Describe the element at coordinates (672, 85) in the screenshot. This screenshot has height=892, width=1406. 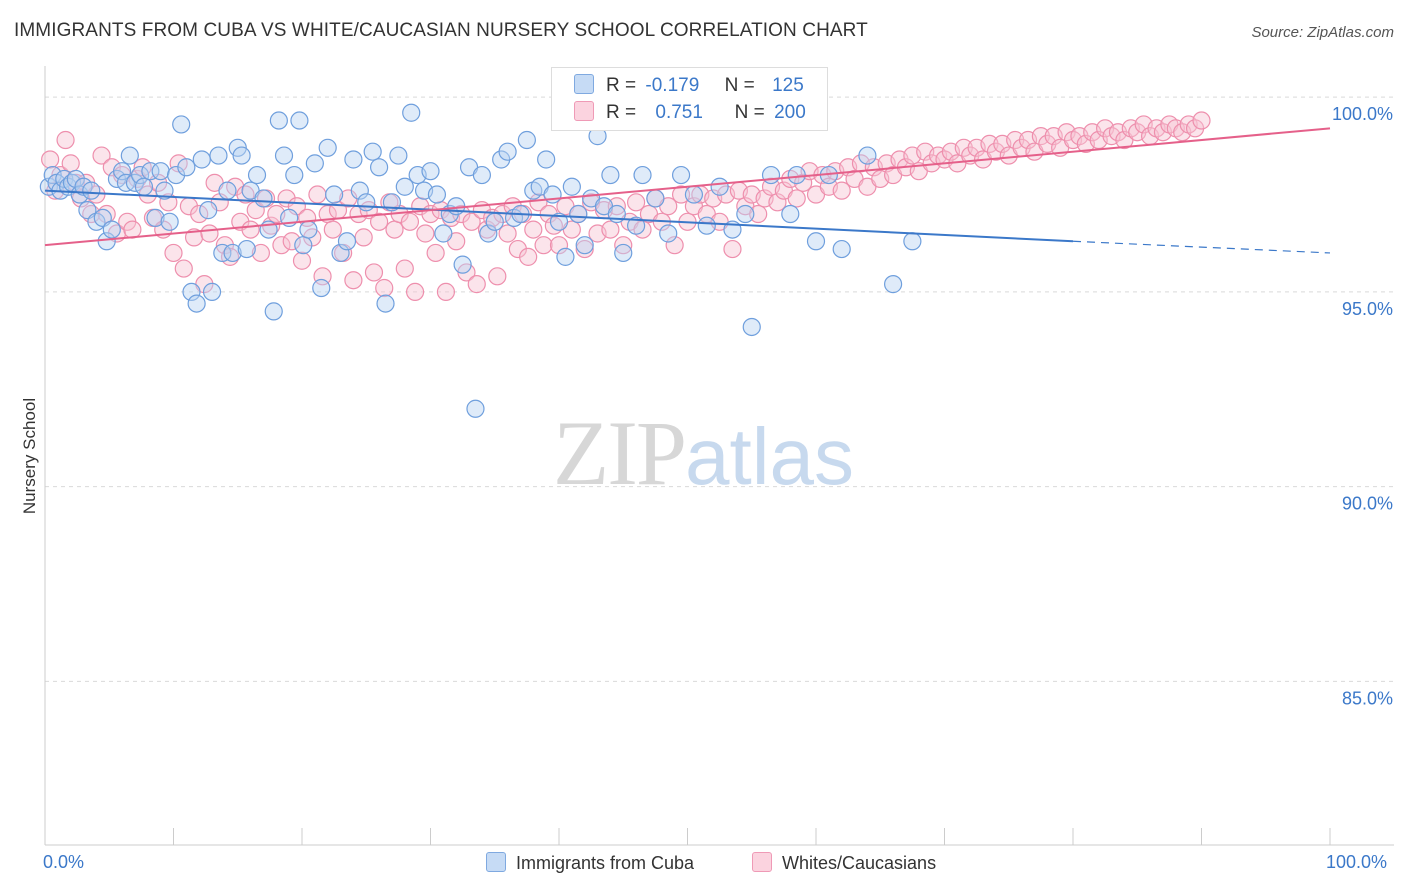
I see `legend-r-value-cuba: -0.179` at that location.